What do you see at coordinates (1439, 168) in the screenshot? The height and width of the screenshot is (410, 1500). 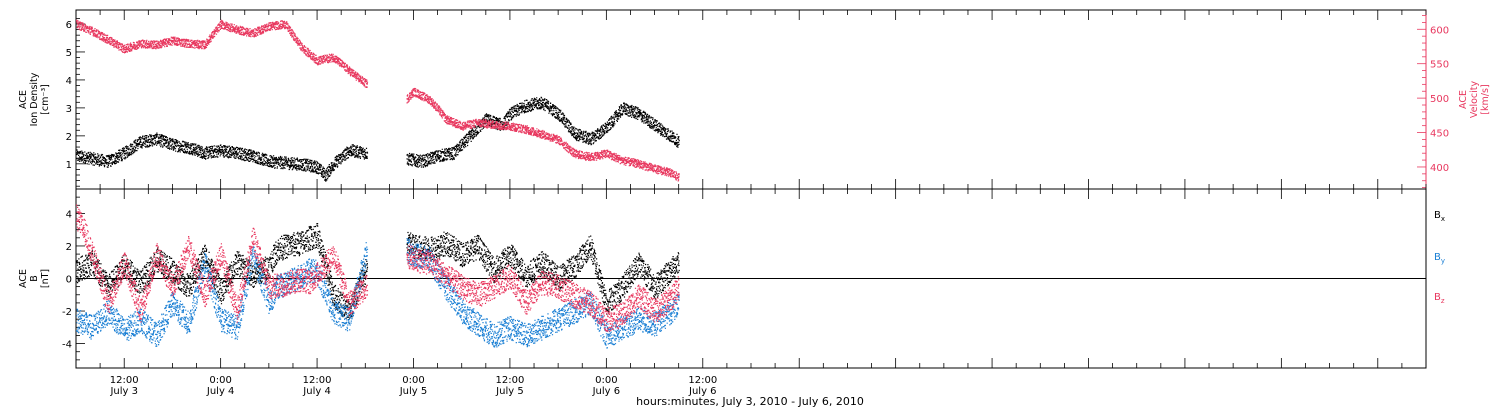 I see `velocity-tick-label: 400` at bounding box center [1439, 168].